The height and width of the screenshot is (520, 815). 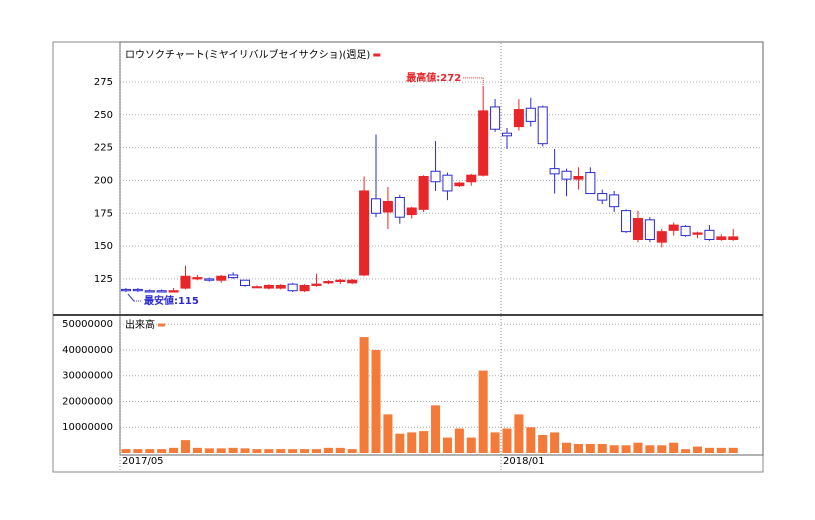 What do you see at coordinates (103, 115) in the screenshot?
I see `y-tick-label: 250` at bounding box center [103, 115].